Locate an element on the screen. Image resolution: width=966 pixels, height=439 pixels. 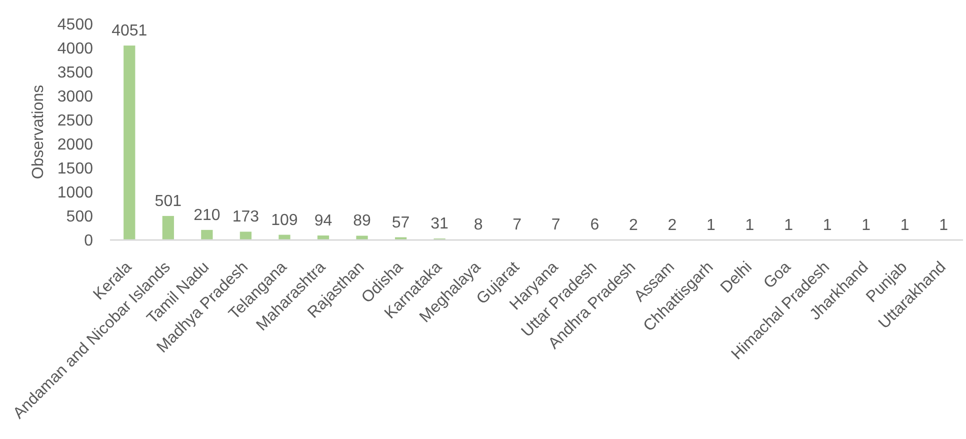
y-tick-label: 500 is located at coordinates (80, 217).